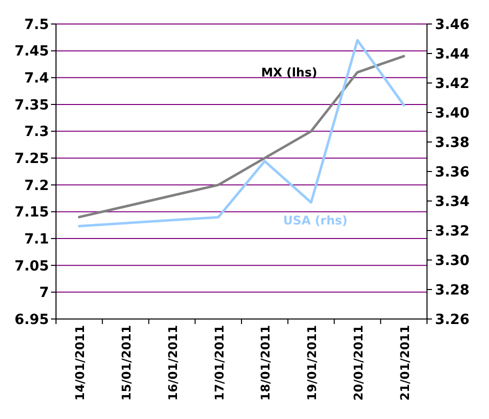  Describe the element at coordinates (452, 202) in the screenshot. I see `y2-tick-label: 3.34` at that location.